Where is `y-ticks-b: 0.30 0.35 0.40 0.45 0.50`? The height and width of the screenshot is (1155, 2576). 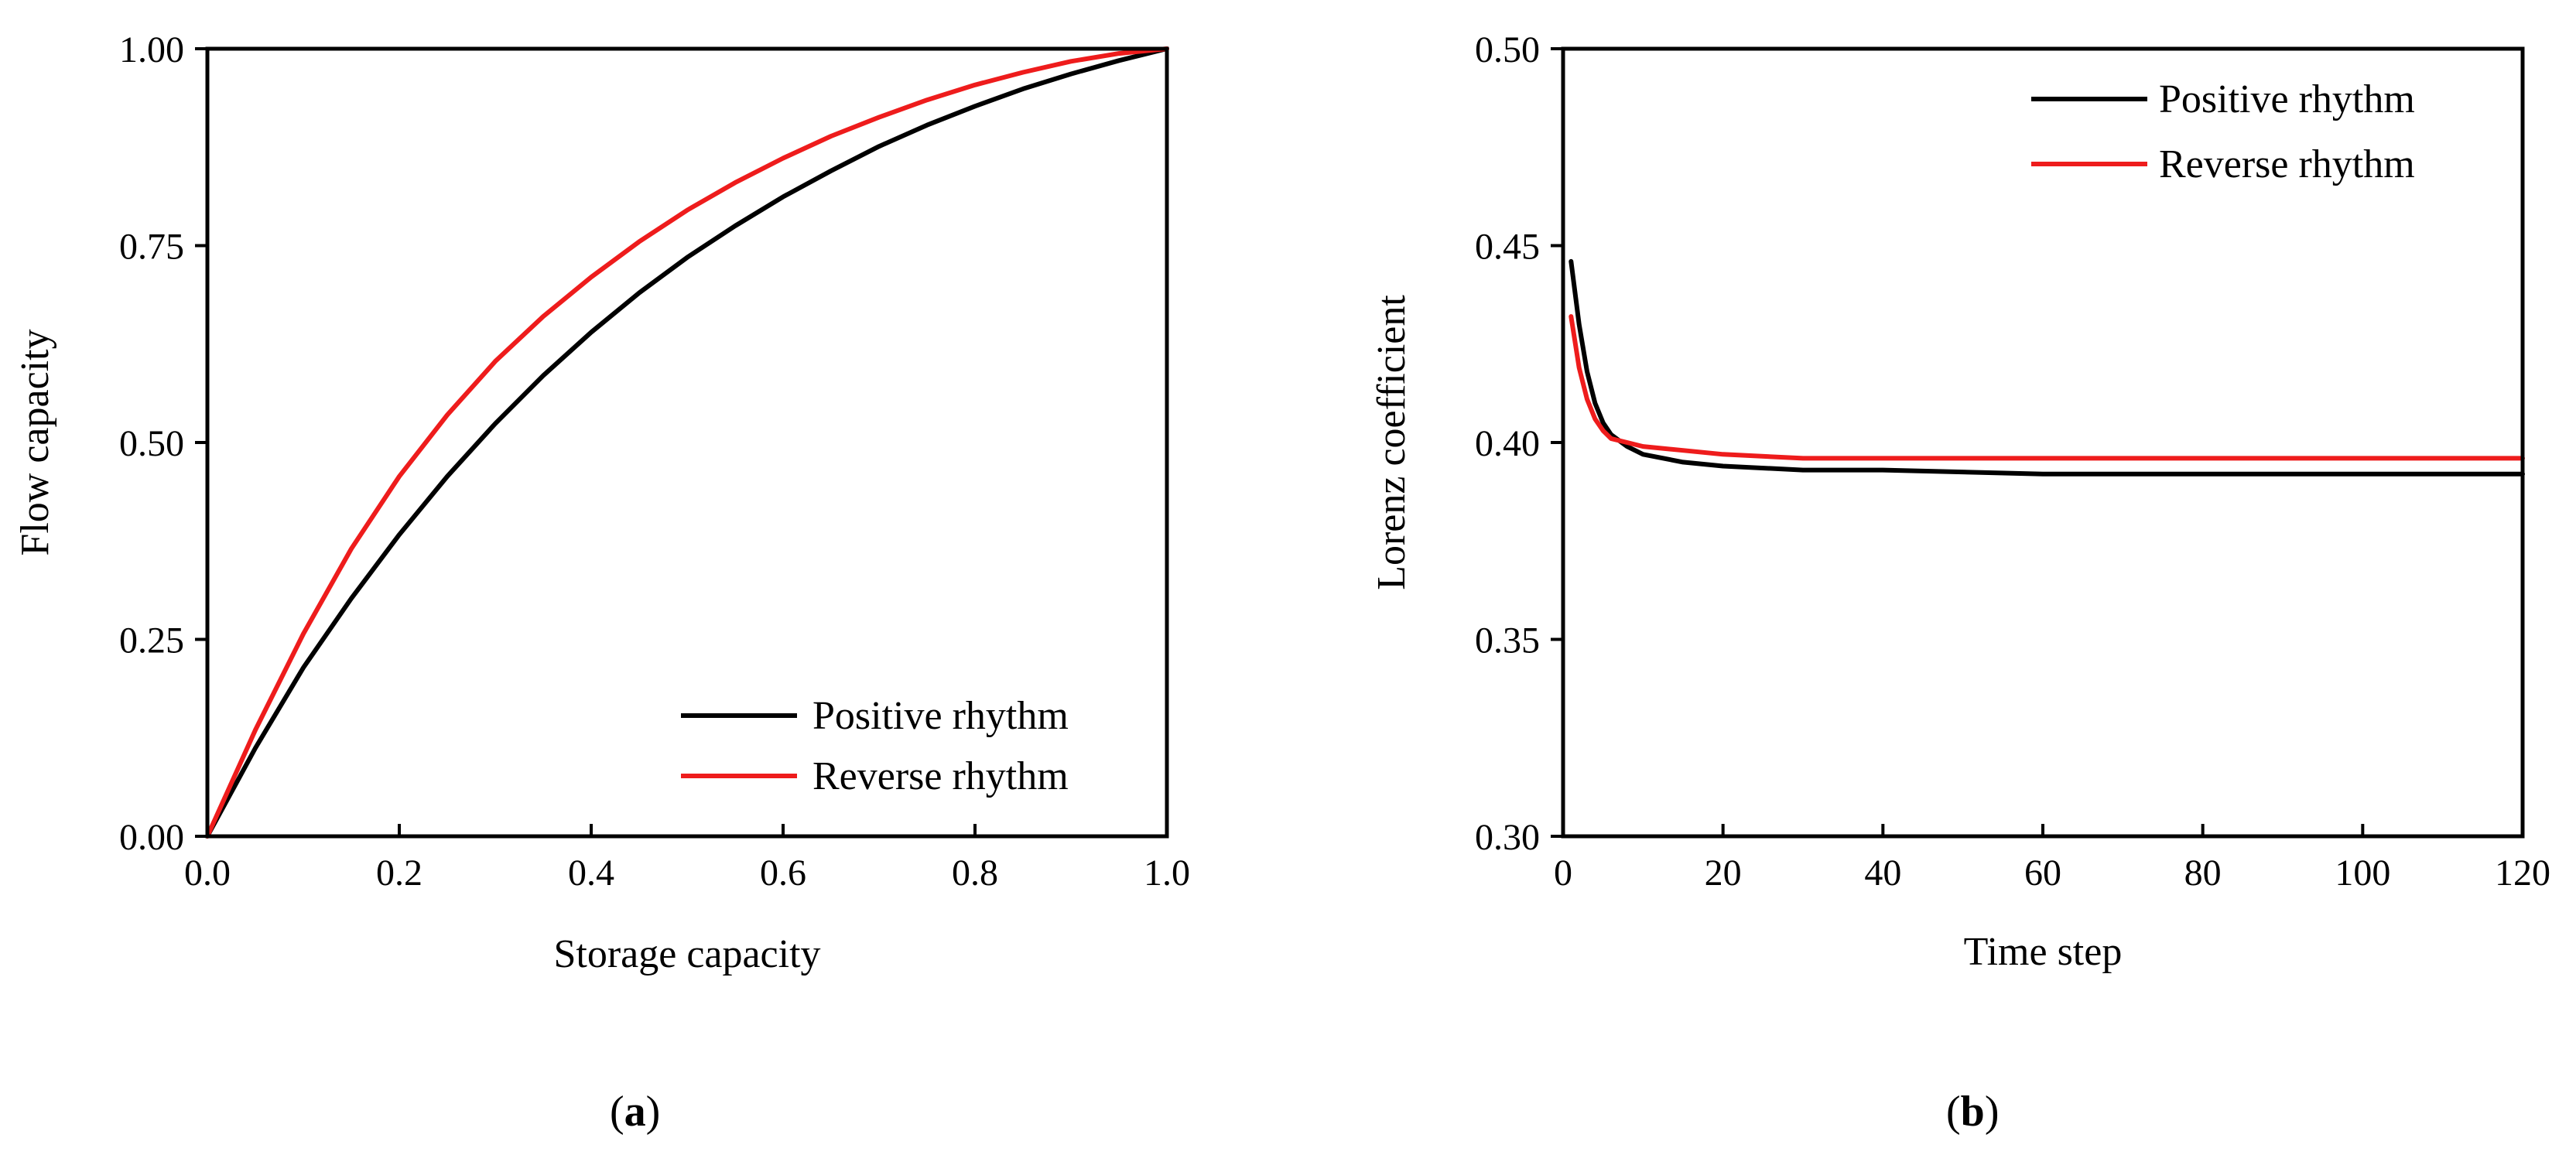
y-ticks-b: 0.30 0.35 0.40 0.45 0.50 is located at coordinates (1519, 444).